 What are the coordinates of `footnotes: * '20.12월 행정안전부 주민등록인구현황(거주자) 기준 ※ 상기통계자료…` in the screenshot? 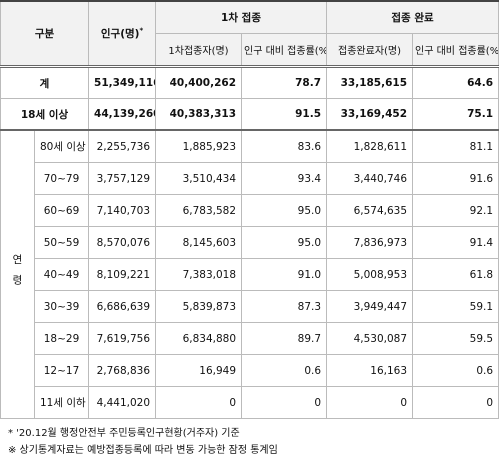 It's located at (254, 442).